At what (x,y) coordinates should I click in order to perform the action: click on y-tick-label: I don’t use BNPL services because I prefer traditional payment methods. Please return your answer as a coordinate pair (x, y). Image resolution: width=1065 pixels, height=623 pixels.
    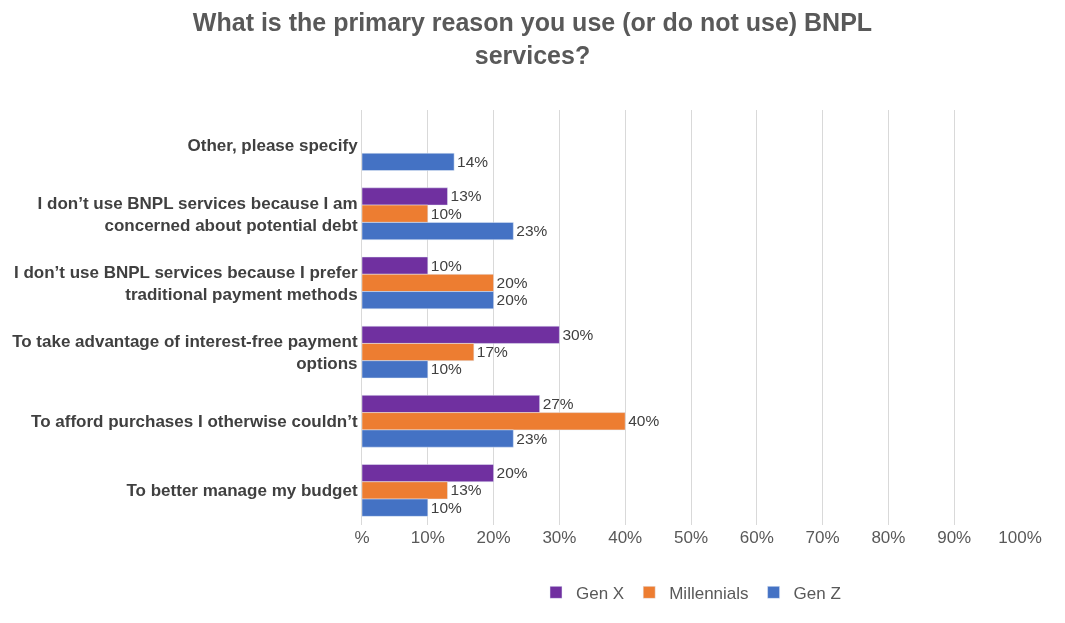
    Looking at the image, I should click on (185, 283).